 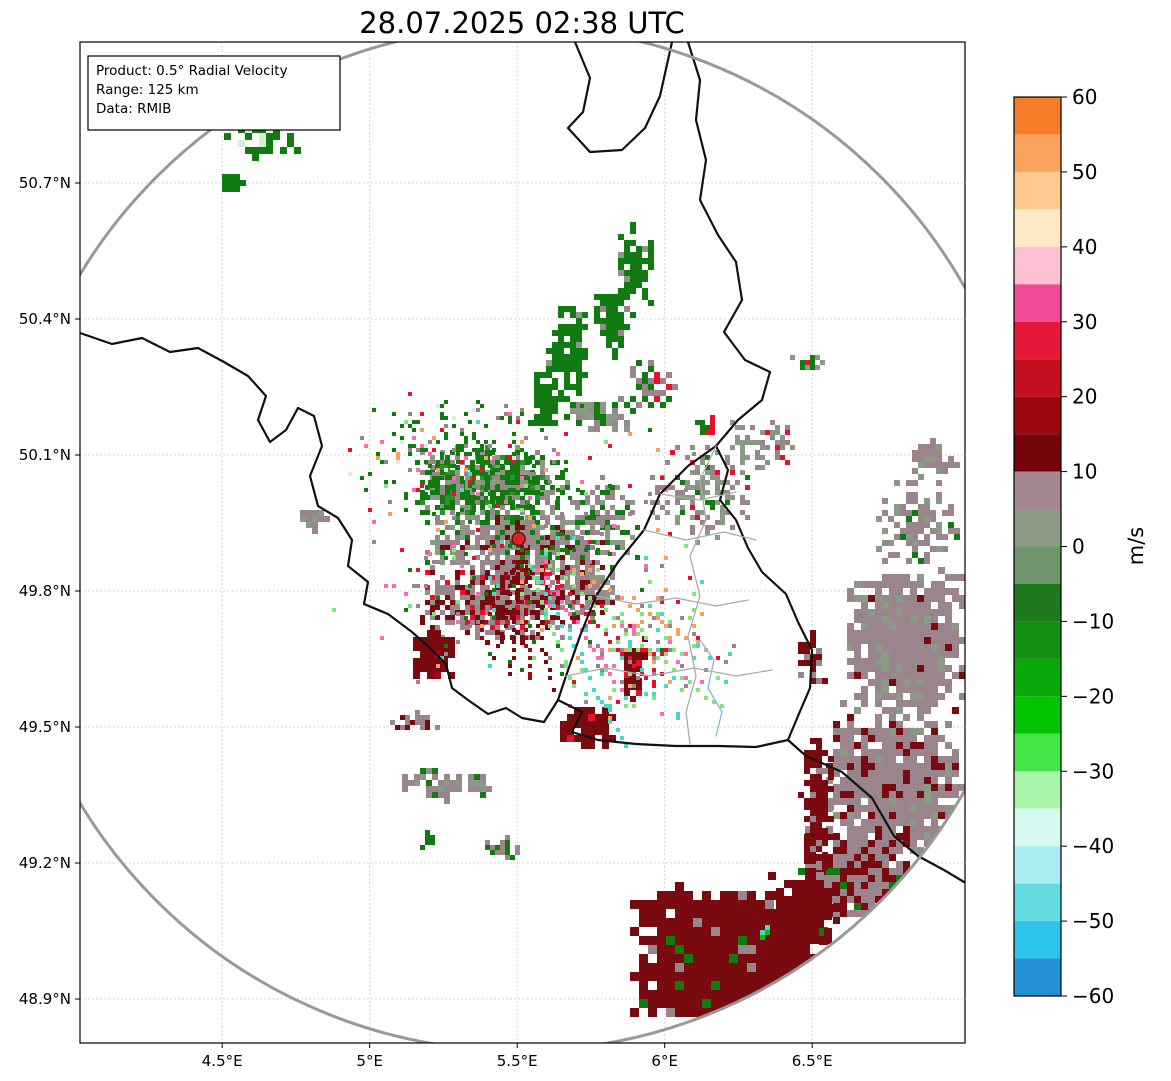 What do you see at coordinates (133, 109) in the screenshot?
I see `info-data-source: Data: RMIB` at bounding box center [133, 109].